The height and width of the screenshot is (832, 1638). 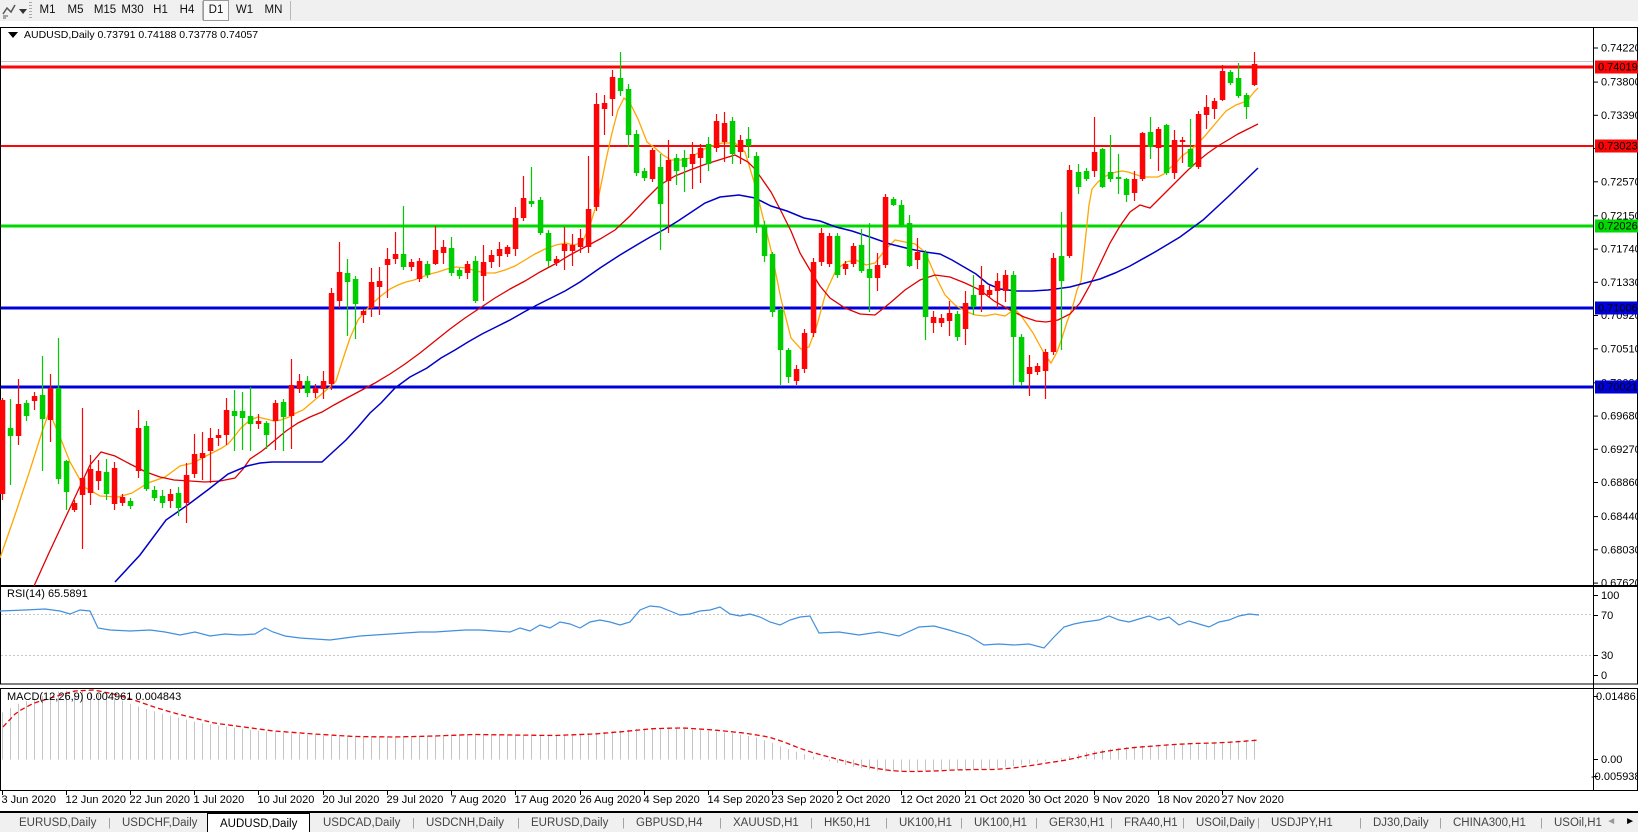 What do you see at coordinates (1607, 616) in the screenshot?
I see `svg-text: 70` at bounding box center [1607, 616].